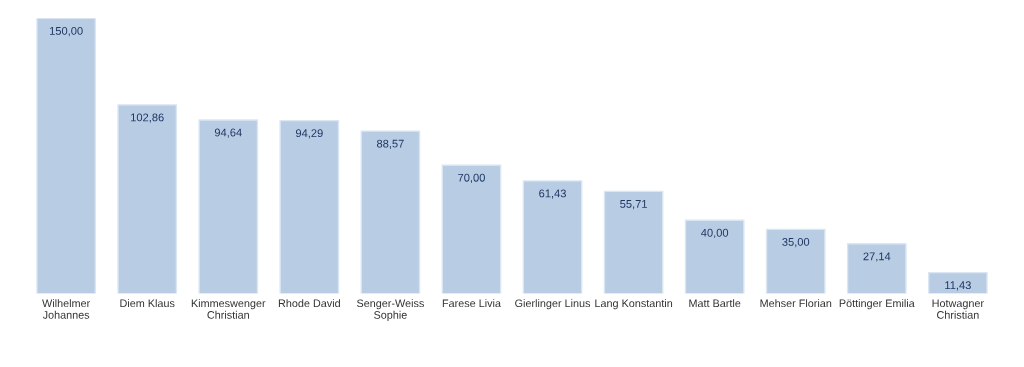 Image resolution: width=1024 pixels, height=367 pixels. What do you see at coordinates (877, 257) in the screenshot?
I see `data-label: 27,14` at bounding box center [877, 257].